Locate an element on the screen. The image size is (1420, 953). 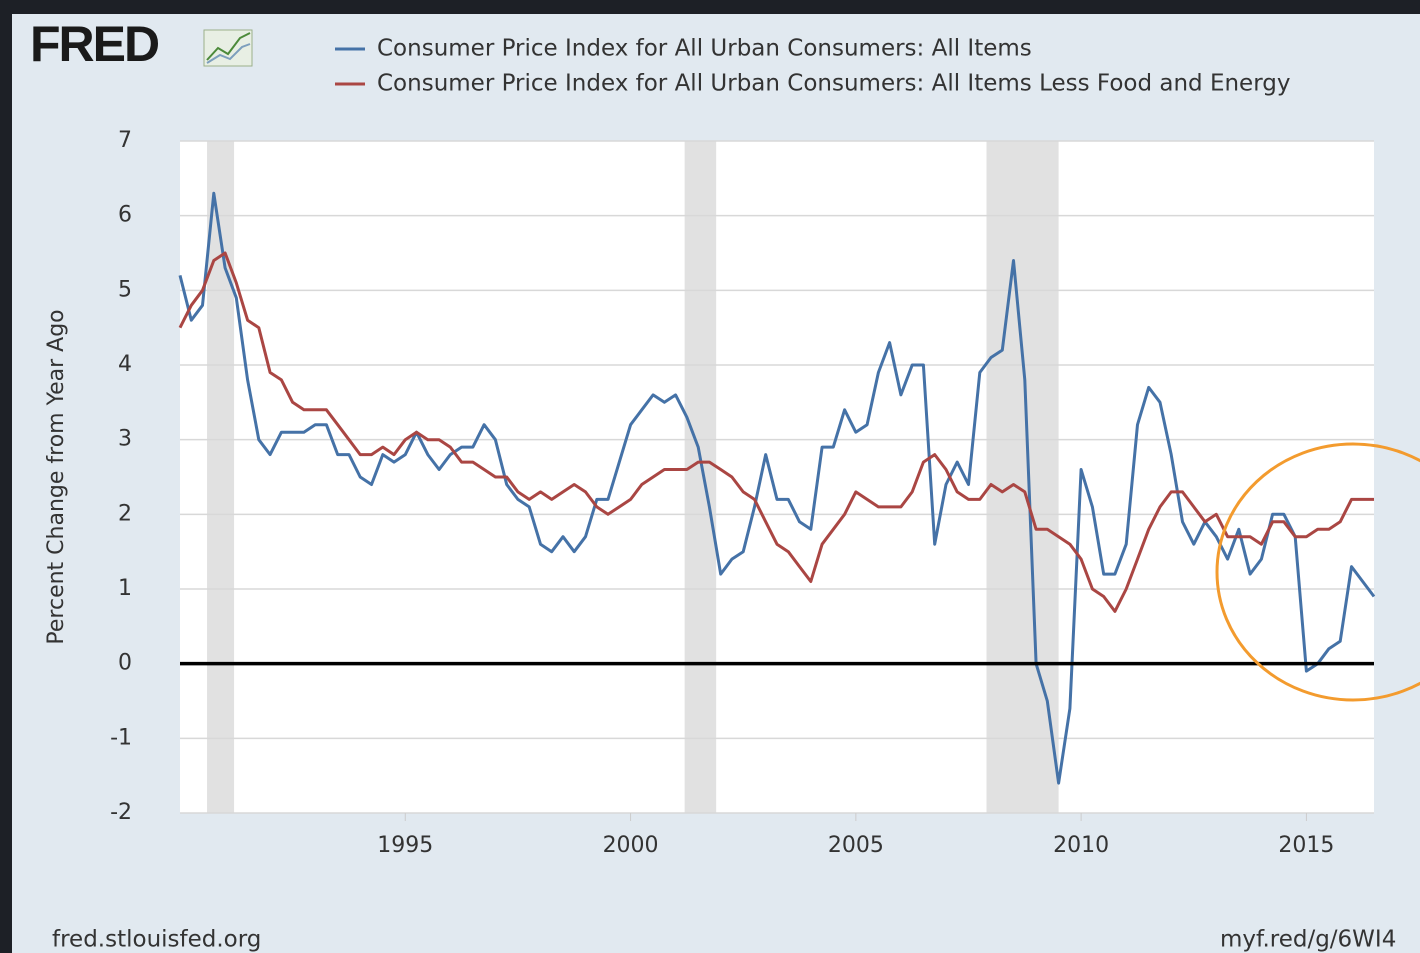
x-tick-label: 2005 is located at coordinates (856, 845).